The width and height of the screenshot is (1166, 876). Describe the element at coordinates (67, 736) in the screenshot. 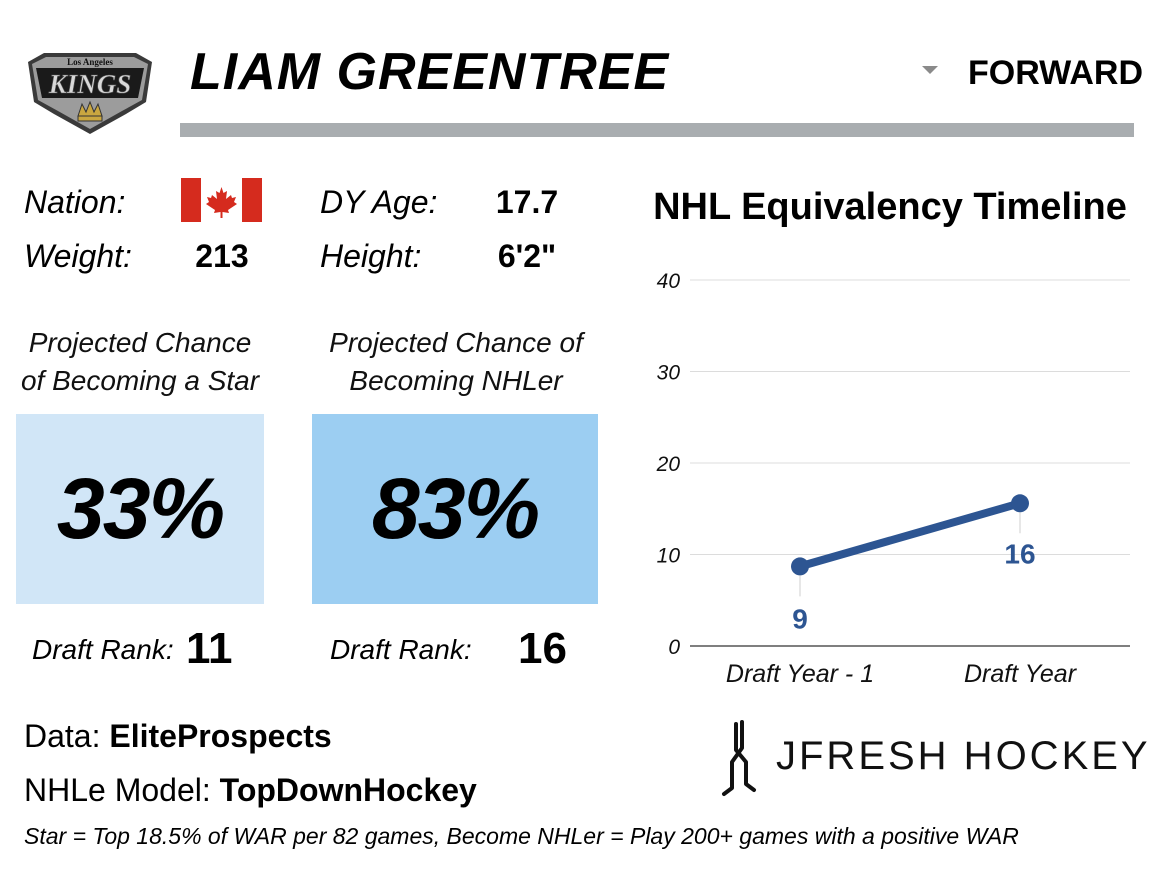

I see `data-source-label: Data:` at that location.